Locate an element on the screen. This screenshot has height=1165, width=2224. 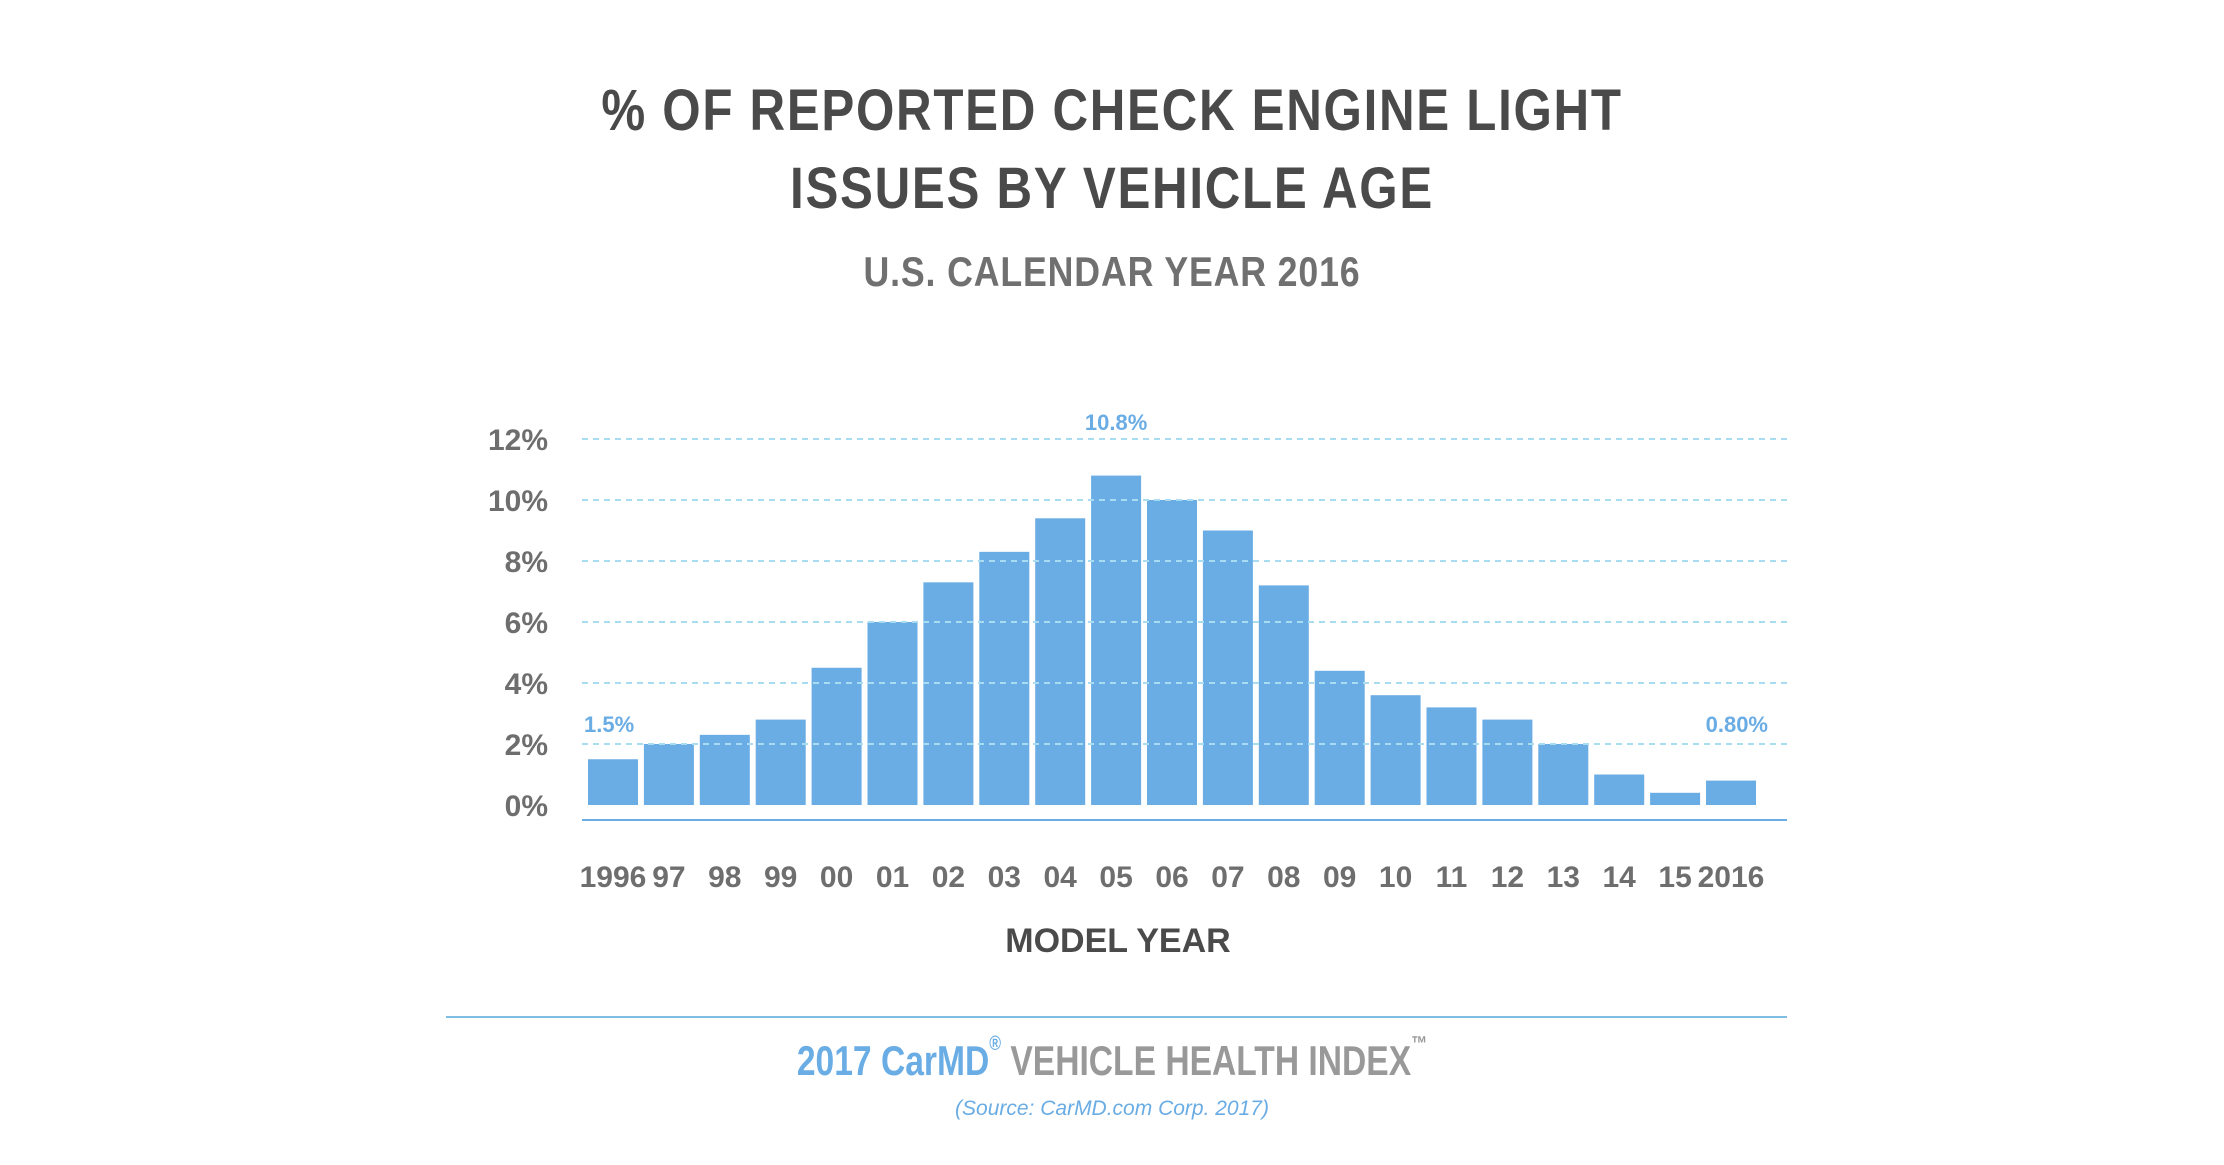
x-tick-label: 13 is located at coordinates (1563, 877).